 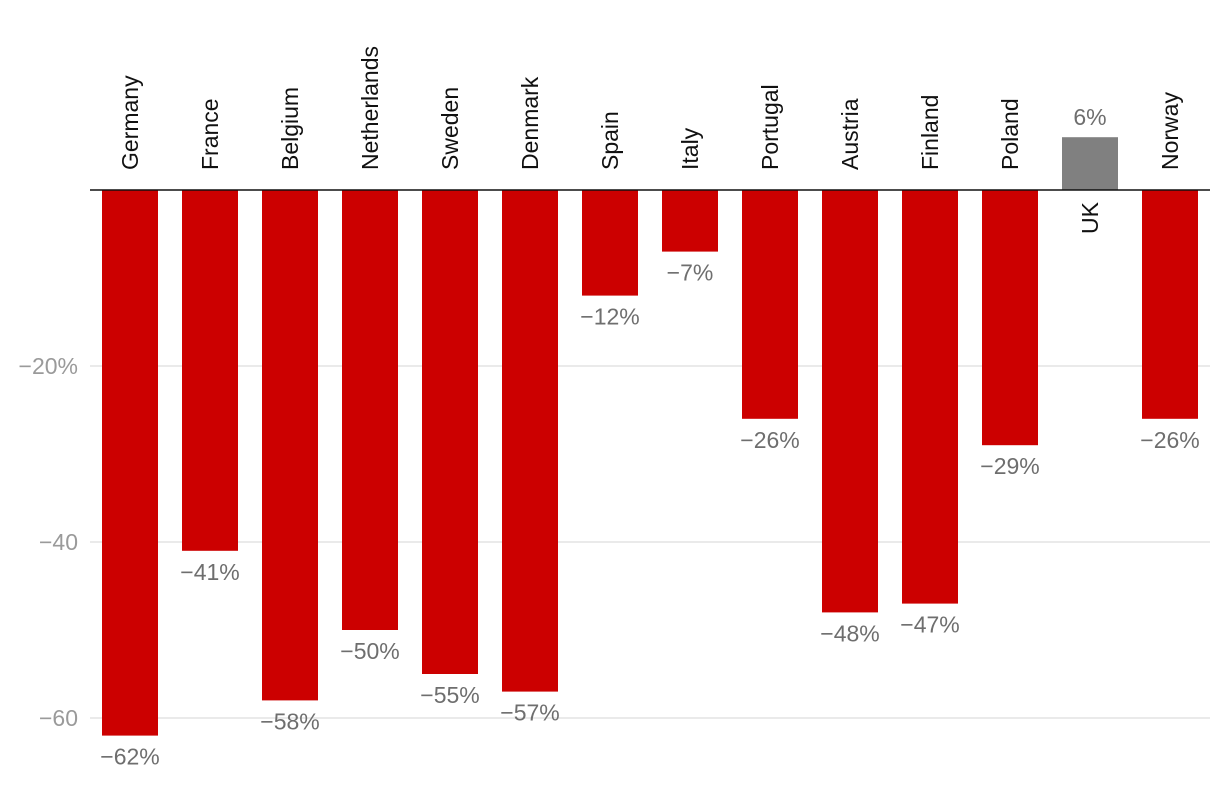 I want to click on value-label-netherlands: −50%, so click(x=369, y=651).